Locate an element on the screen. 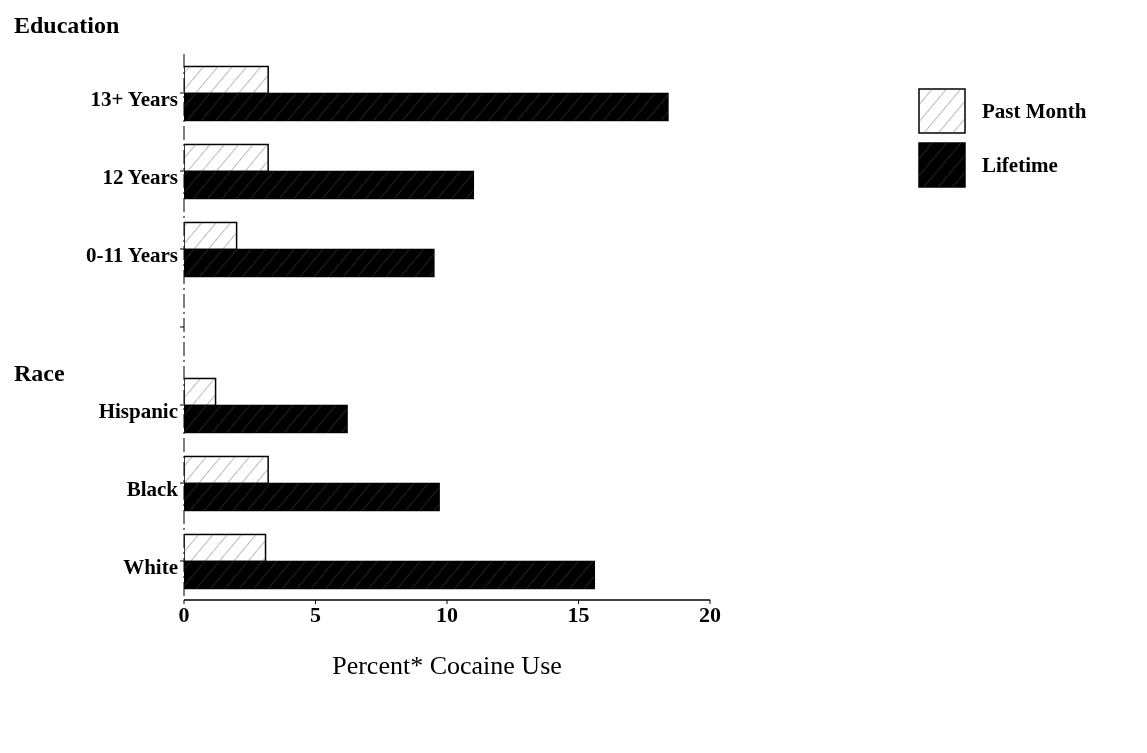 Image resolution: width=1147 pixels, height=753 pixels. x-tick-label: 20 is located at coordinates (710, 614).